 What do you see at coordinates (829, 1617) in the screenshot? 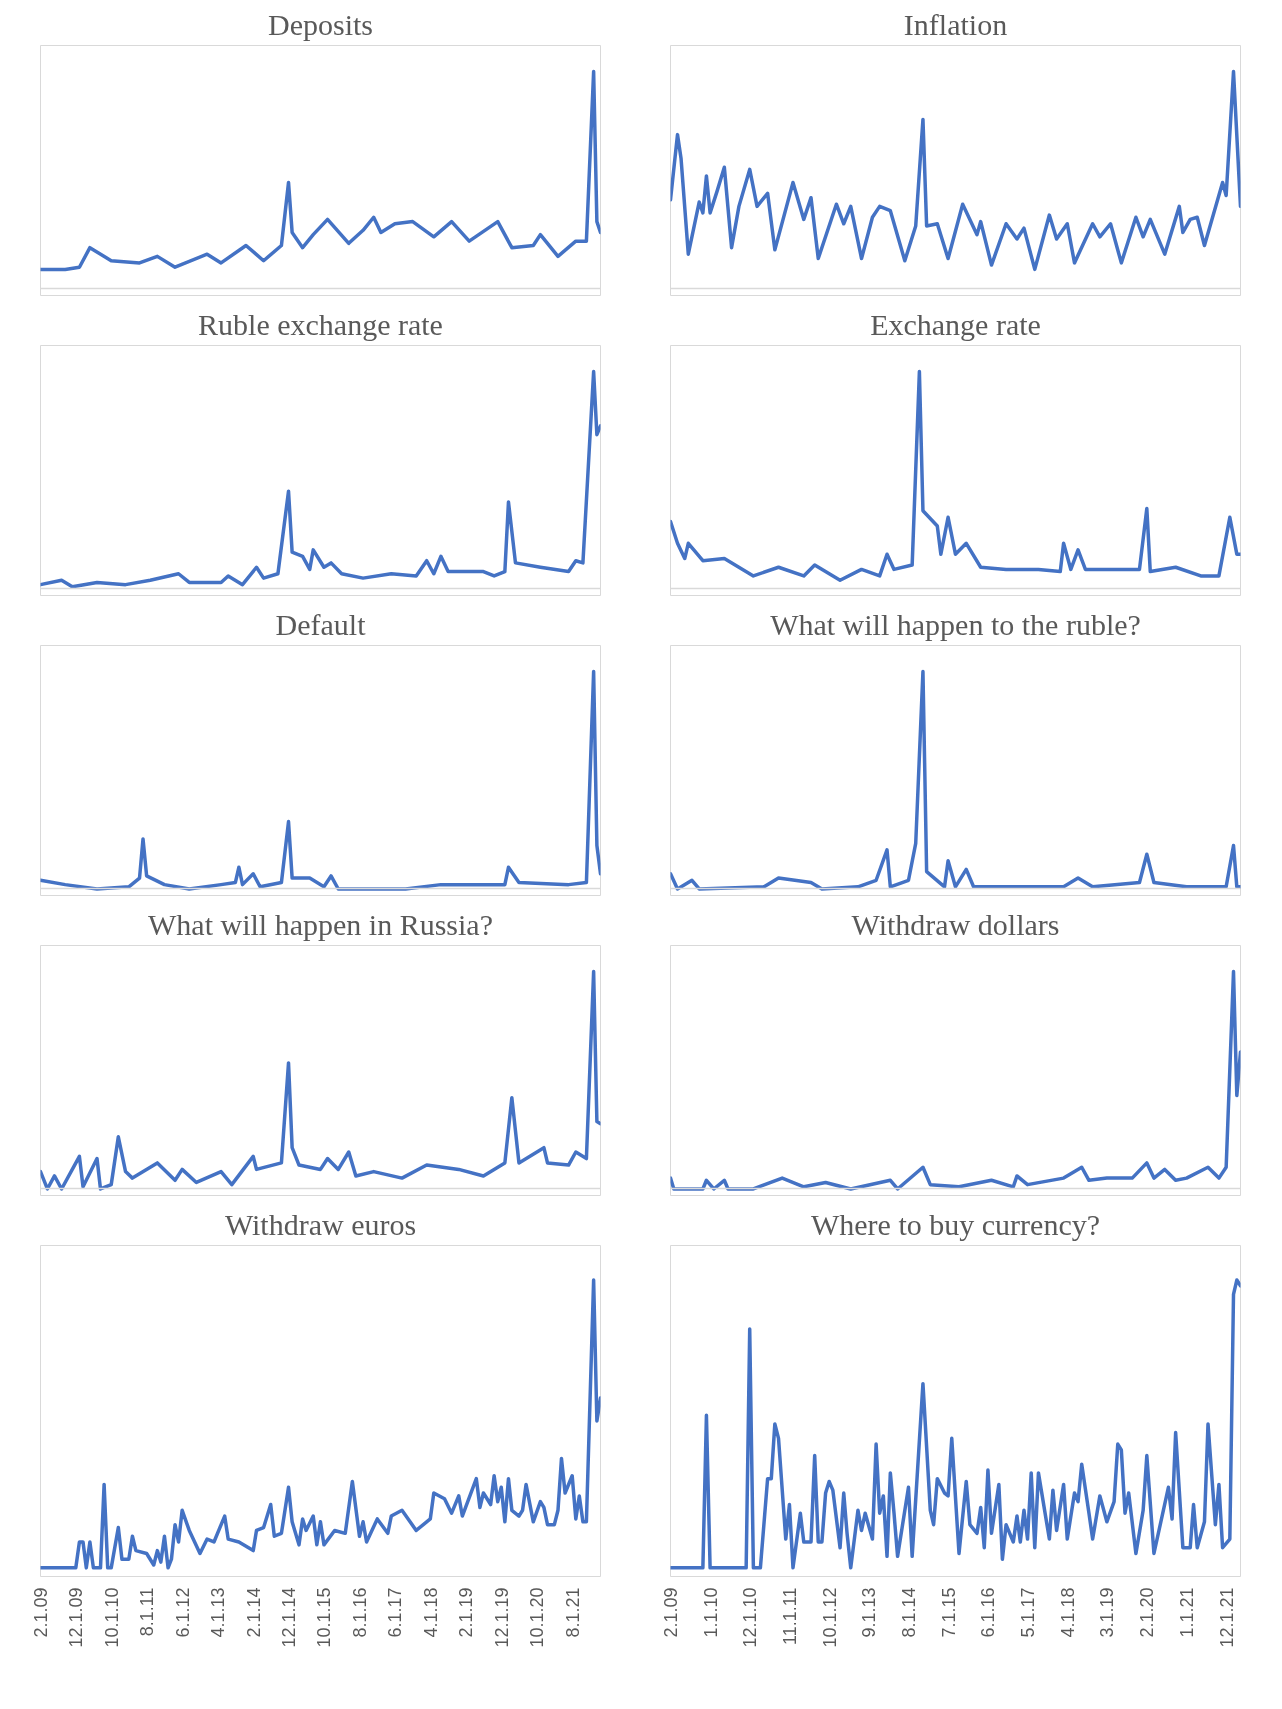
I see `x-tick-label: 10.1.12` at bounding box center [829, 1617].